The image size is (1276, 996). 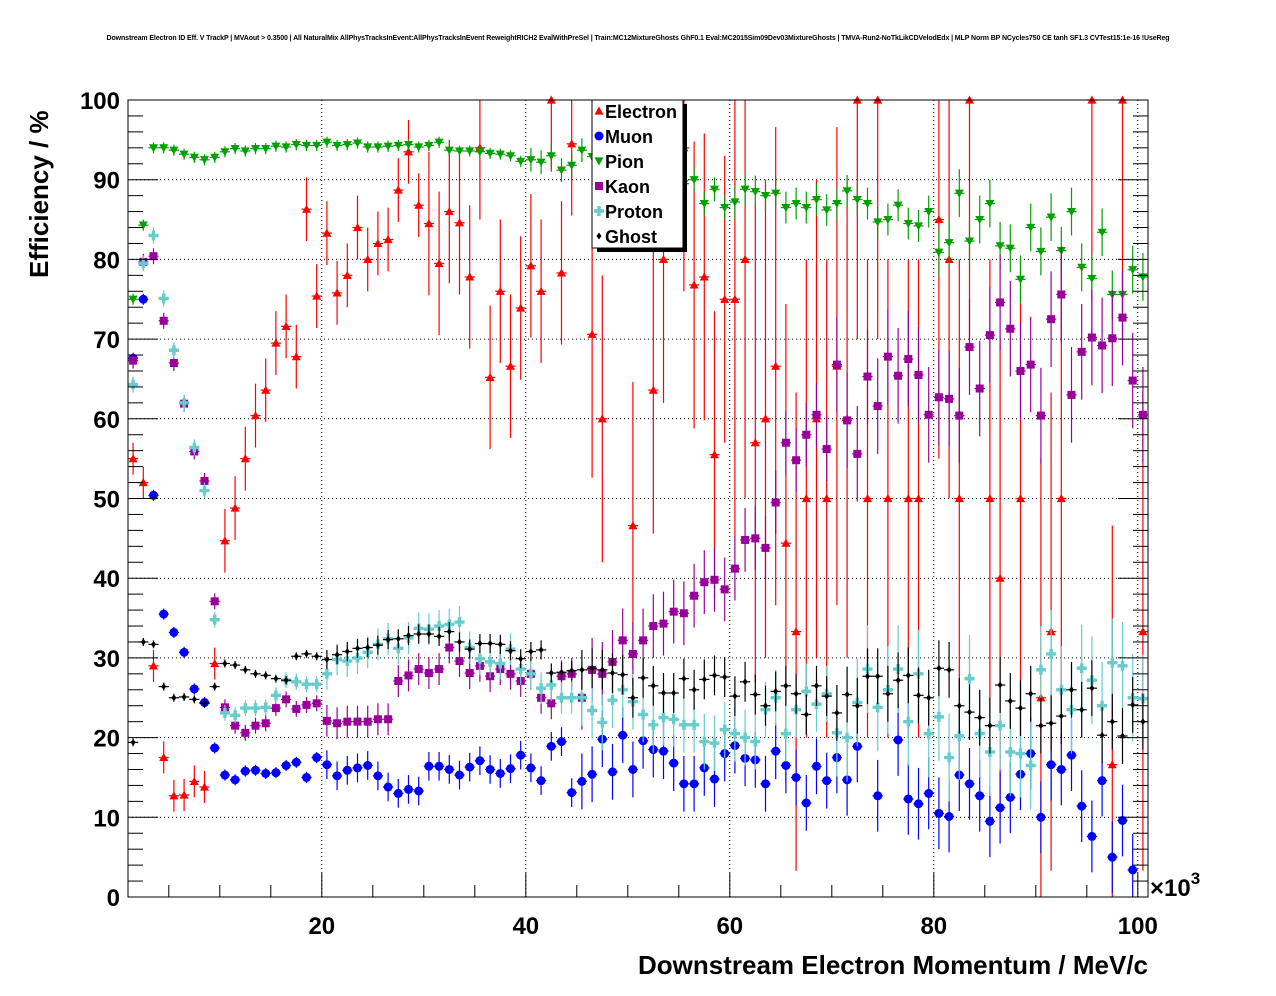 What do you see at coordinates (106, 260) in the screenshot?
I see `y-tick-label: 80` at bounding box center [106, 260].